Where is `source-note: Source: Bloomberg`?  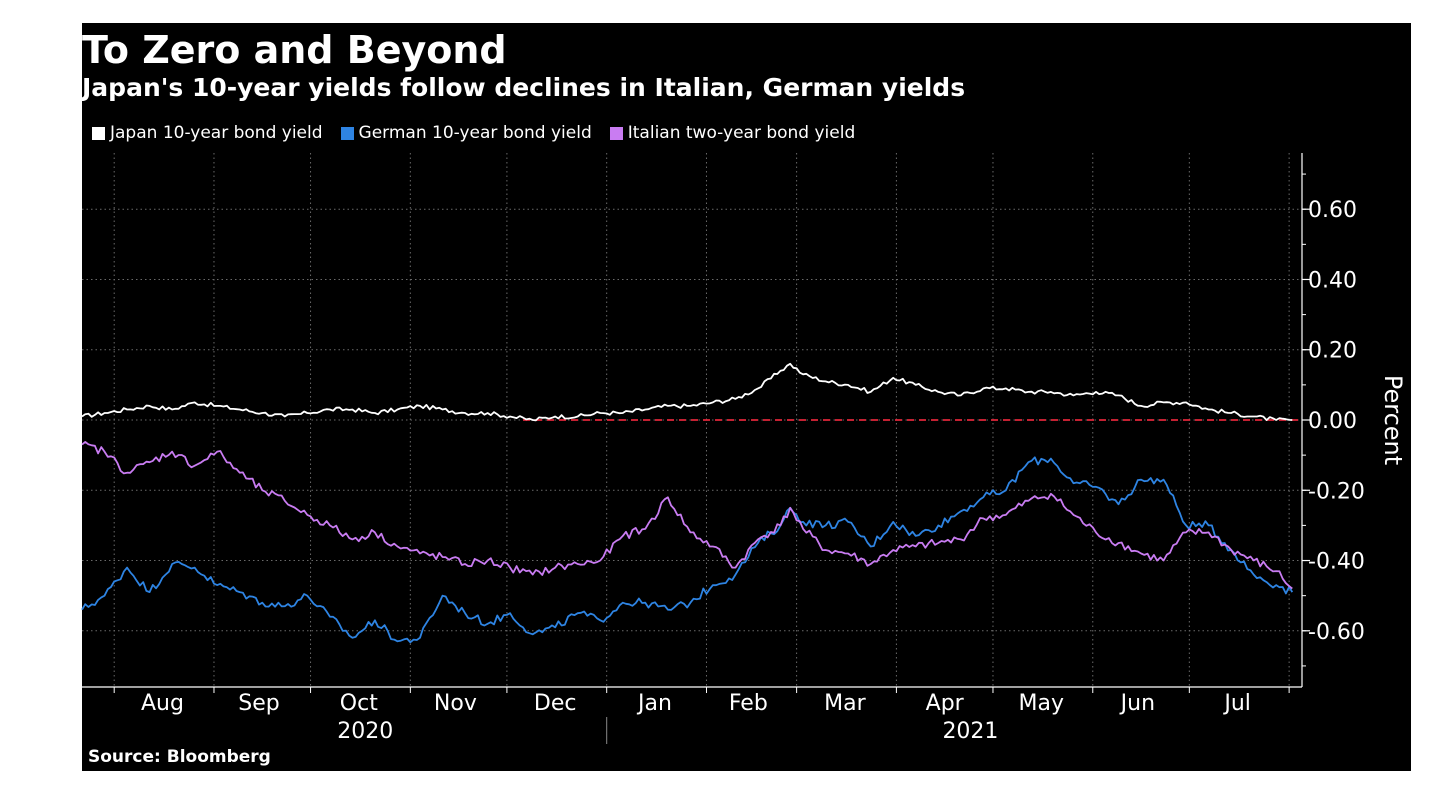
source-note: Source: Bloomberg is located at coordinates (179, 757).